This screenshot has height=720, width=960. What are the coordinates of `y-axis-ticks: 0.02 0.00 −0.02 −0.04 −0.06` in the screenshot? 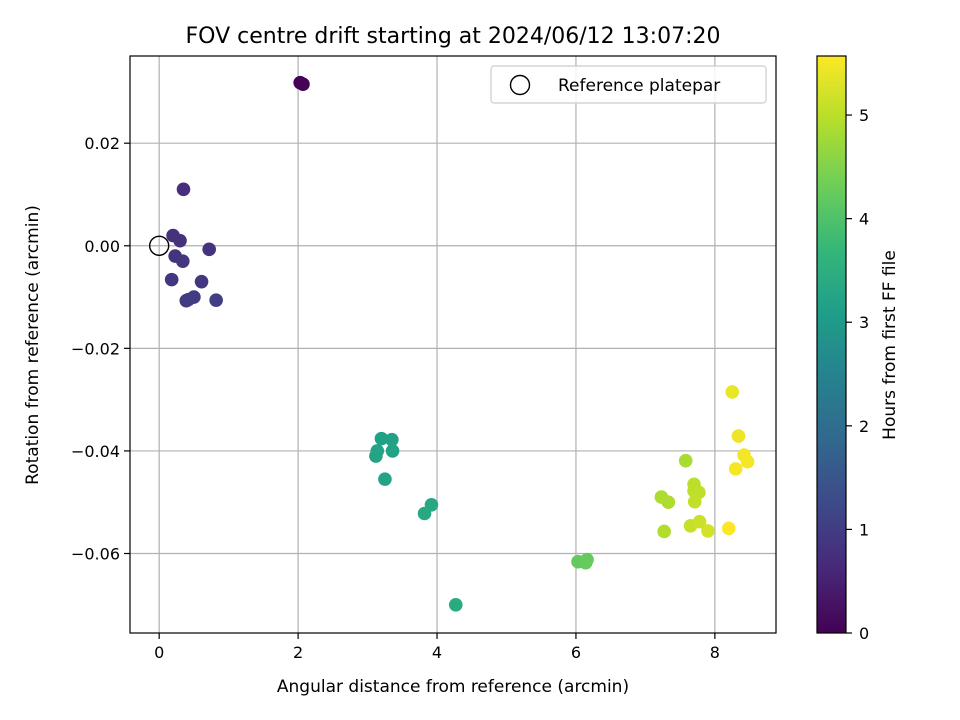 It's located at (100, 349).